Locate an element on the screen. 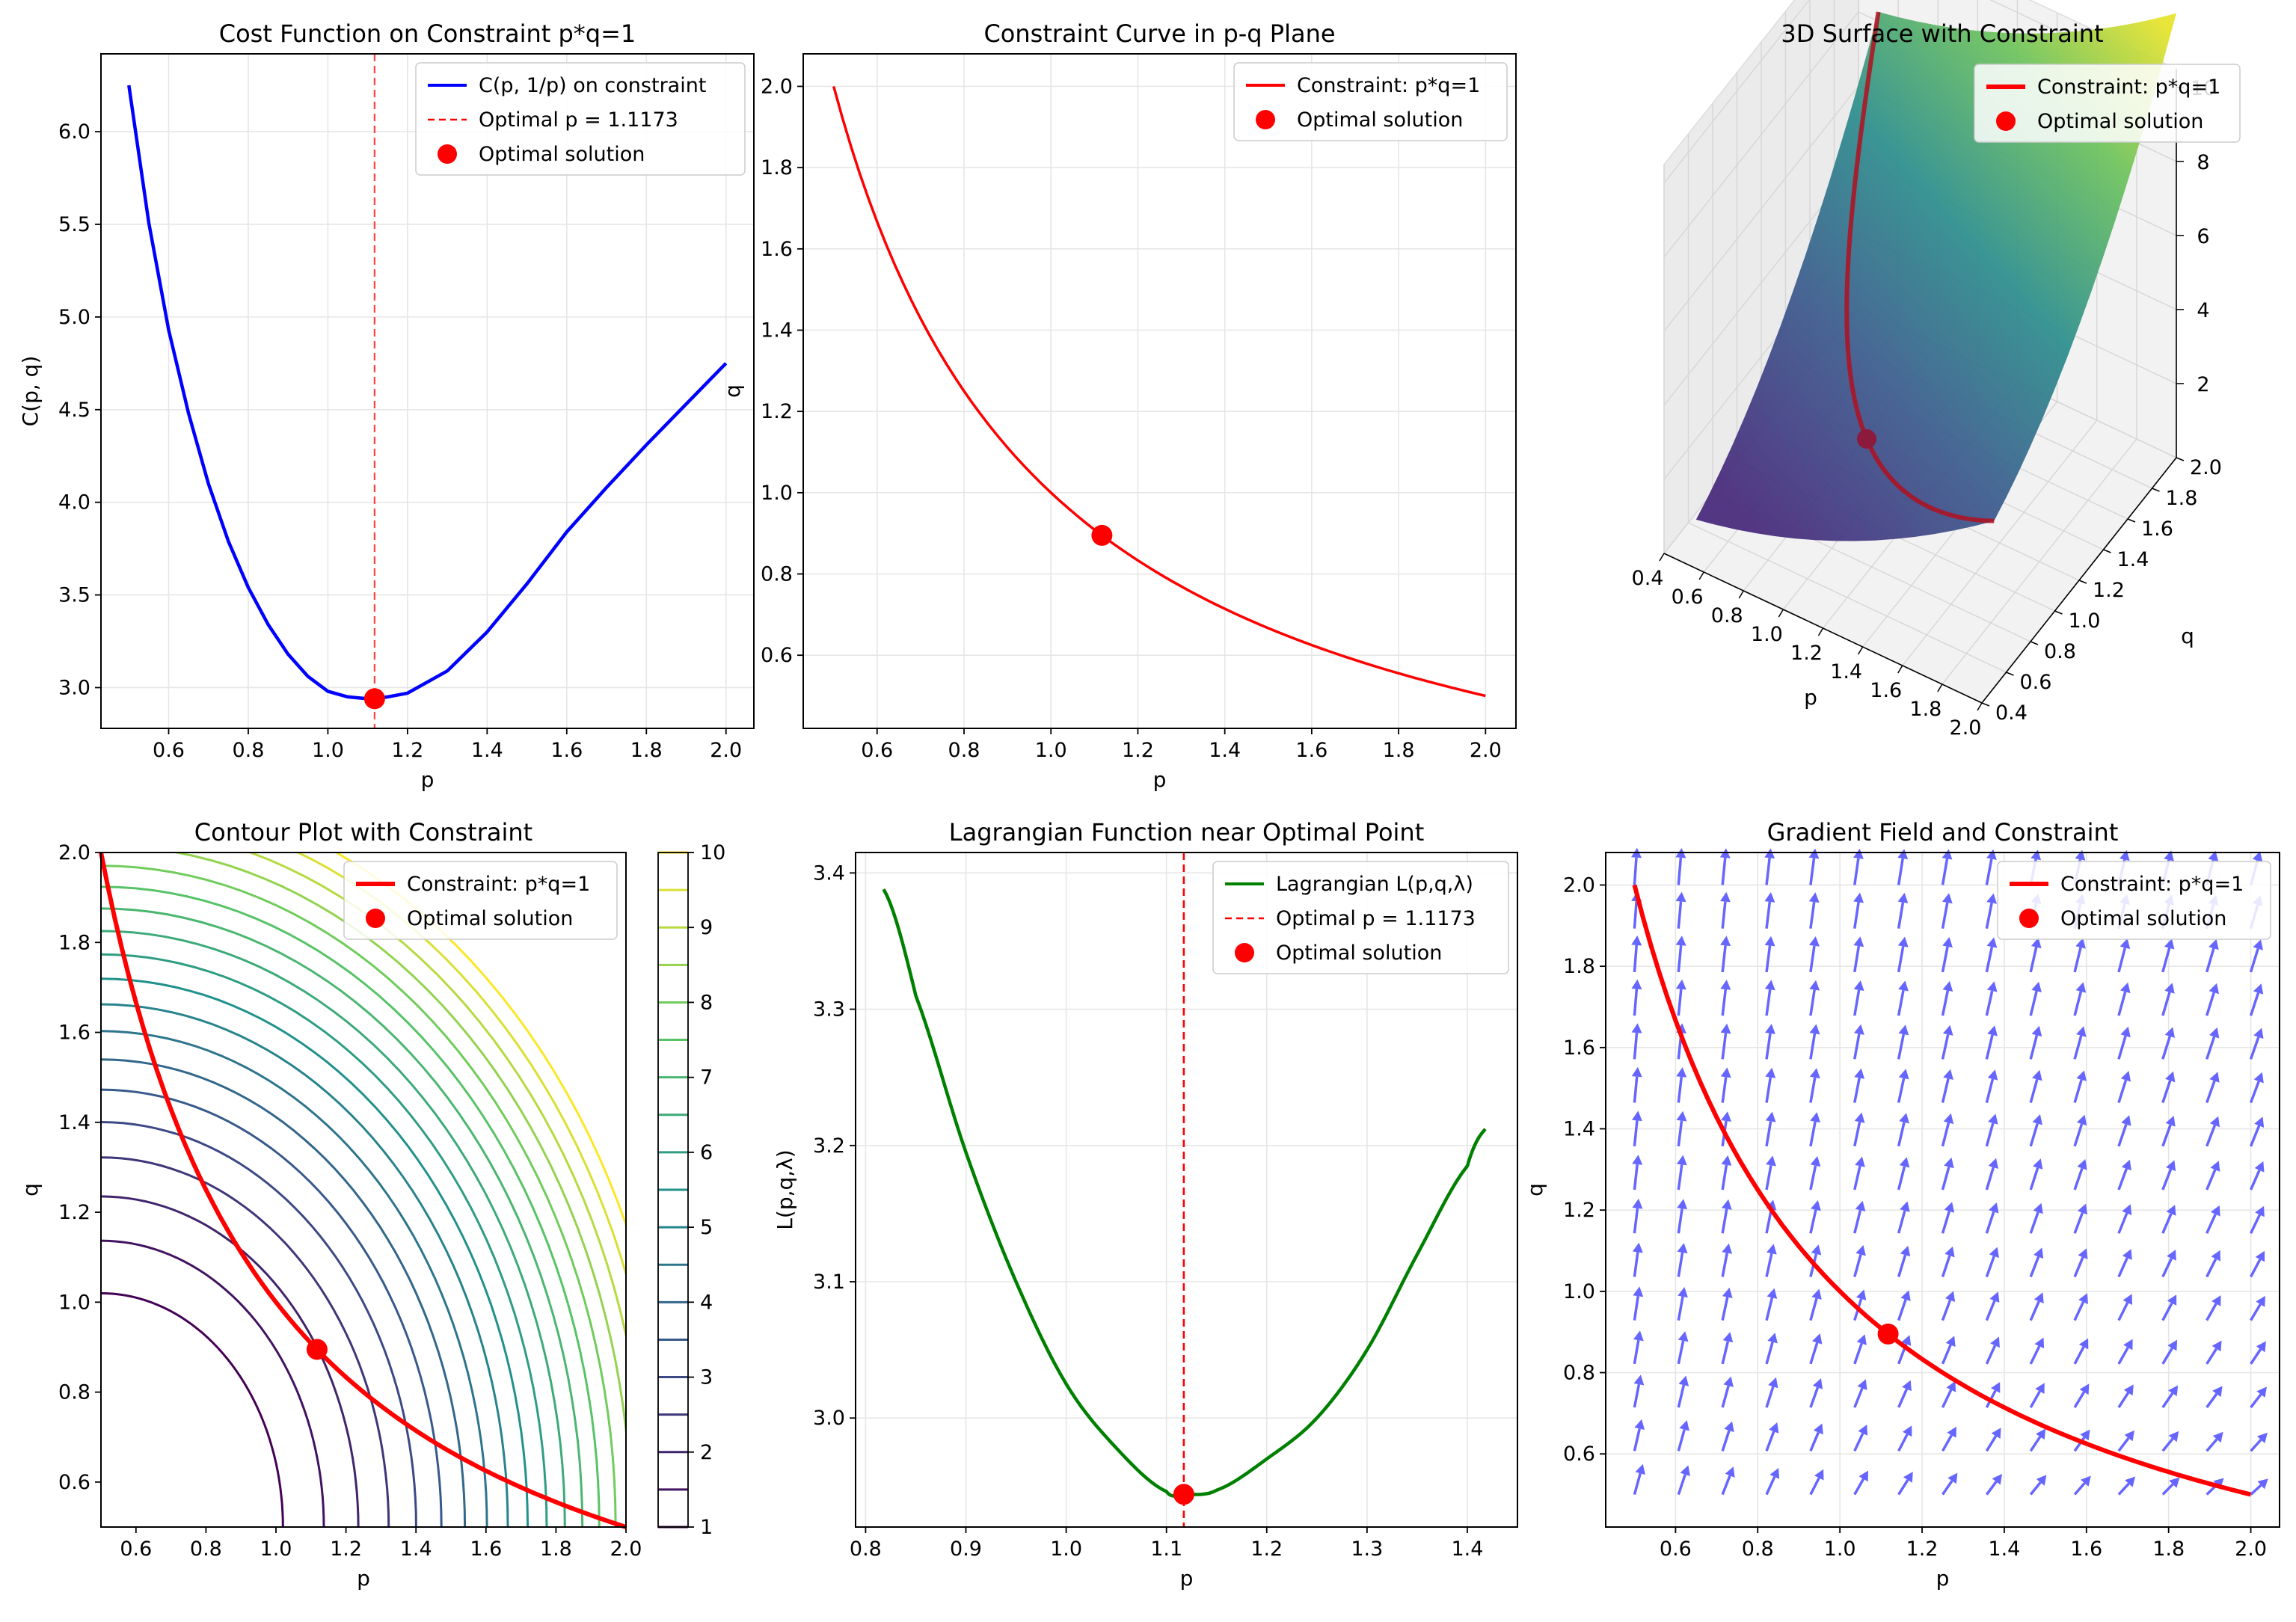 The image size is (2296, 1622). y-tick-label: 3.3 is located at coordinates (829, 1010).